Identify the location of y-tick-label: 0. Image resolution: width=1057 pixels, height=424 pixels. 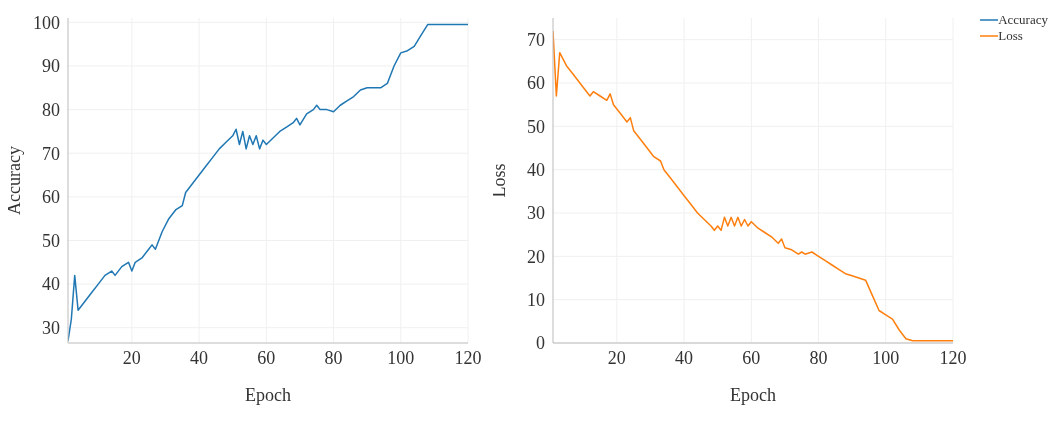
(540, 343).